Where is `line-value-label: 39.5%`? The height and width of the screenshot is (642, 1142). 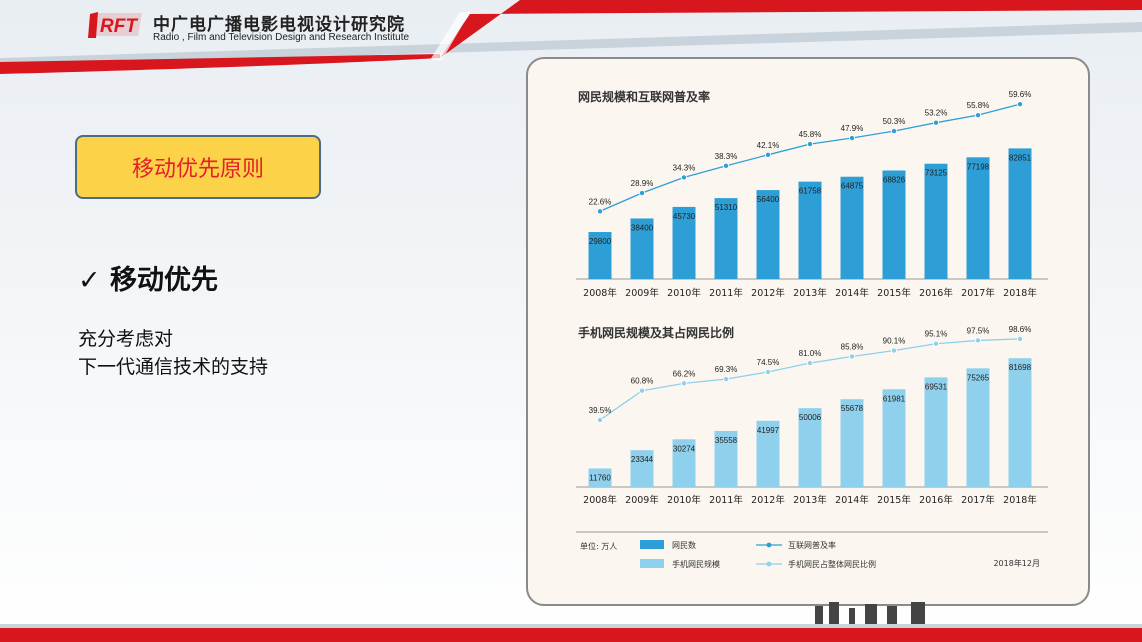
line-value-label: 39.5% is located at coordinates (600, 410).